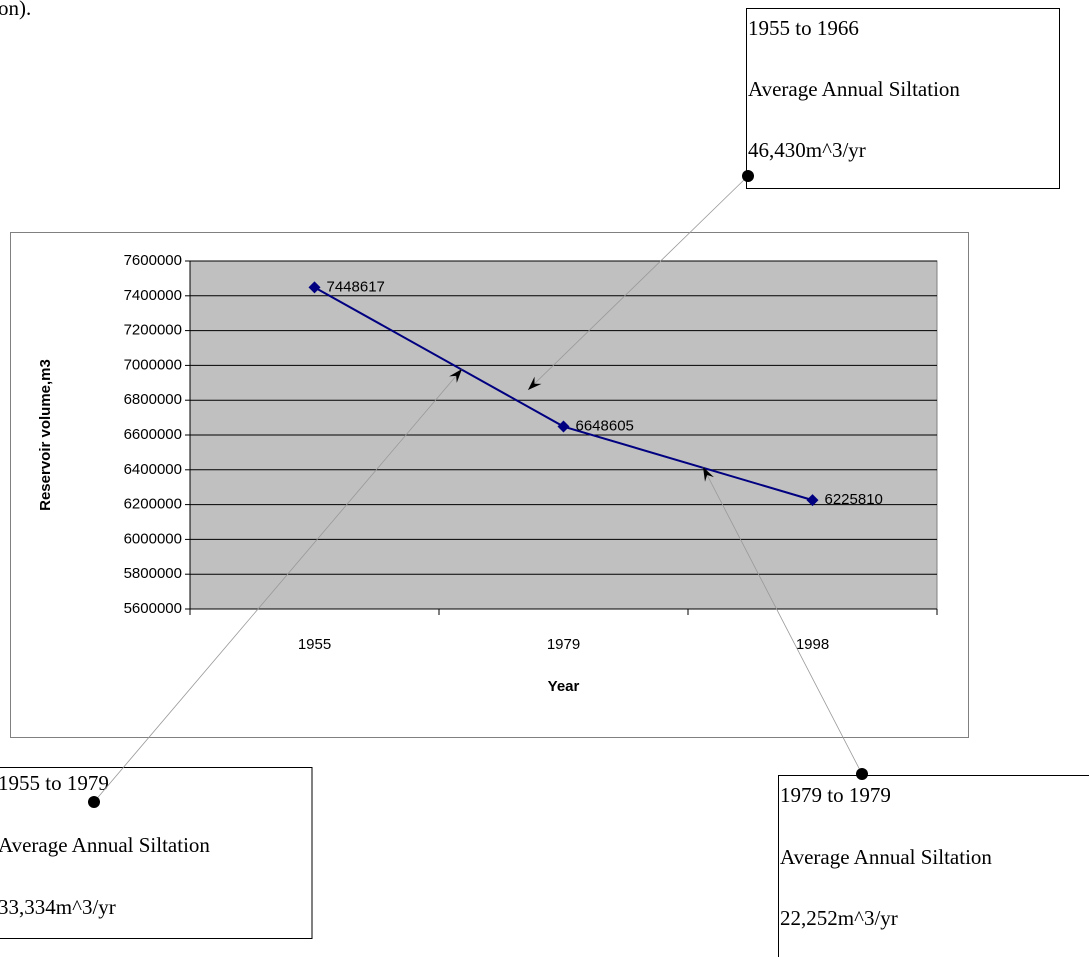 Image resolution: width=1089 pixels, height=957 pixels. What do you see at coordinates (835, 795) in the screenshot?
I see `annotation-text: 1979 to 1979` at bounding box center [835, 795].